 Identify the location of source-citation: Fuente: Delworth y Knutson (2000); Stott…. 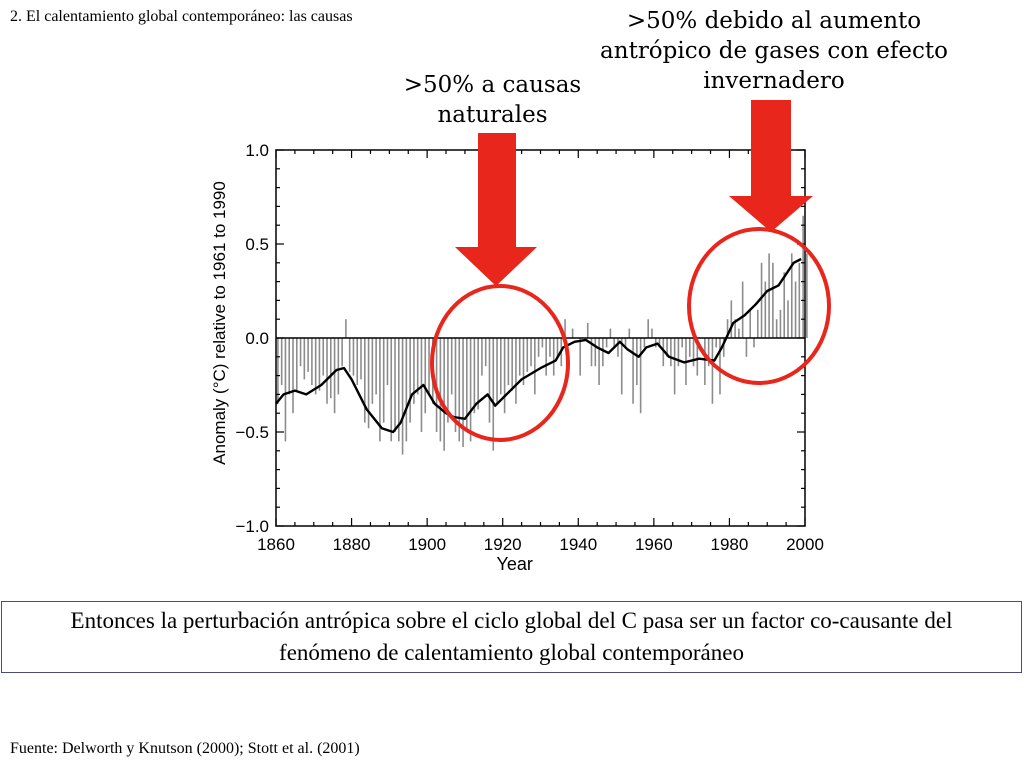
(185, 748).